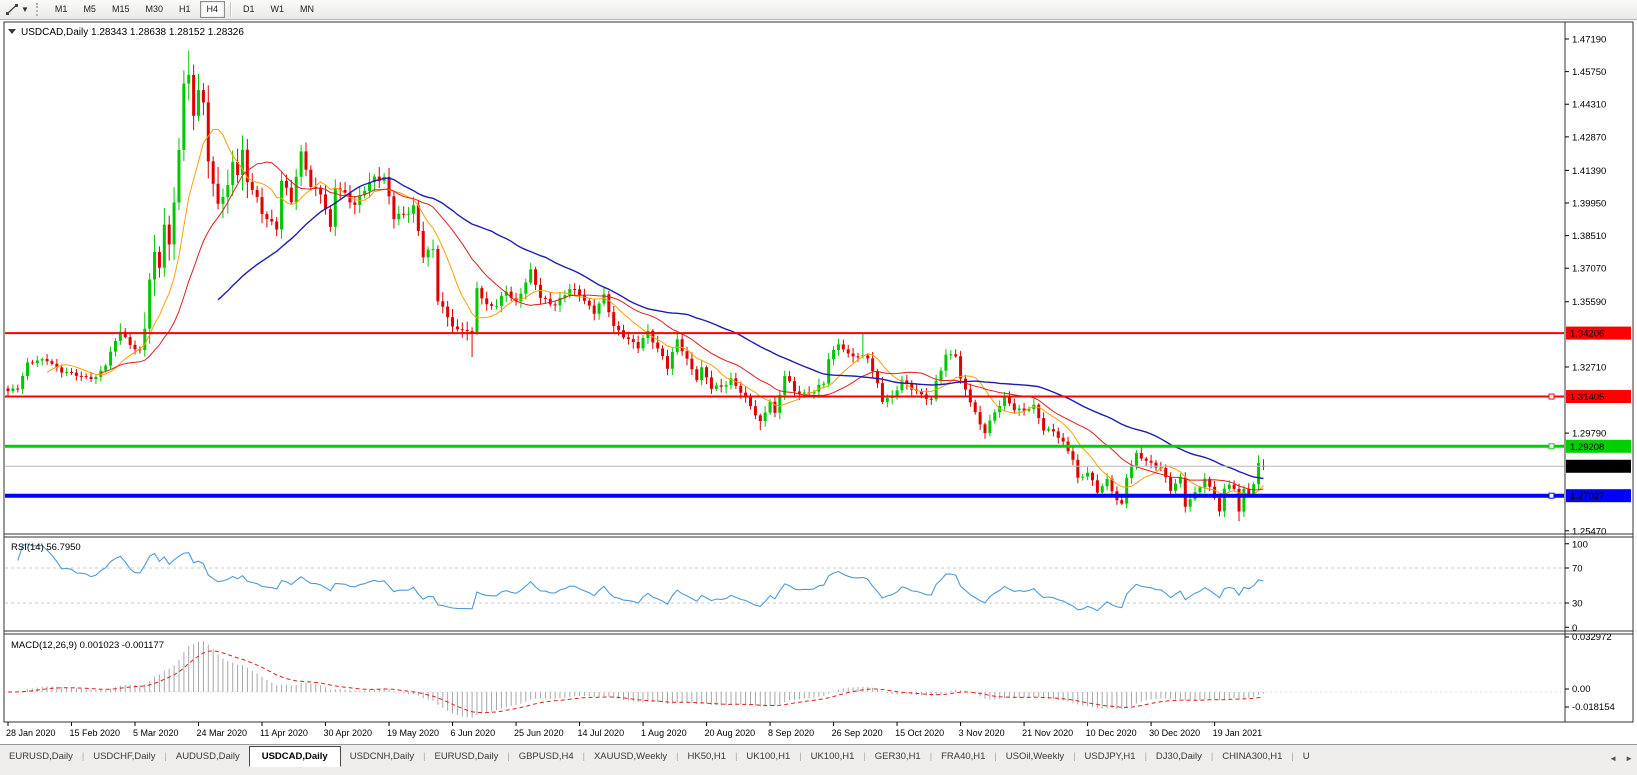 The image size is (1637, 775). What do you see at coordinates (1589, 302) in the screenshot?
I see `svg-text: 1.35590` at bounding box center [1589, 302].